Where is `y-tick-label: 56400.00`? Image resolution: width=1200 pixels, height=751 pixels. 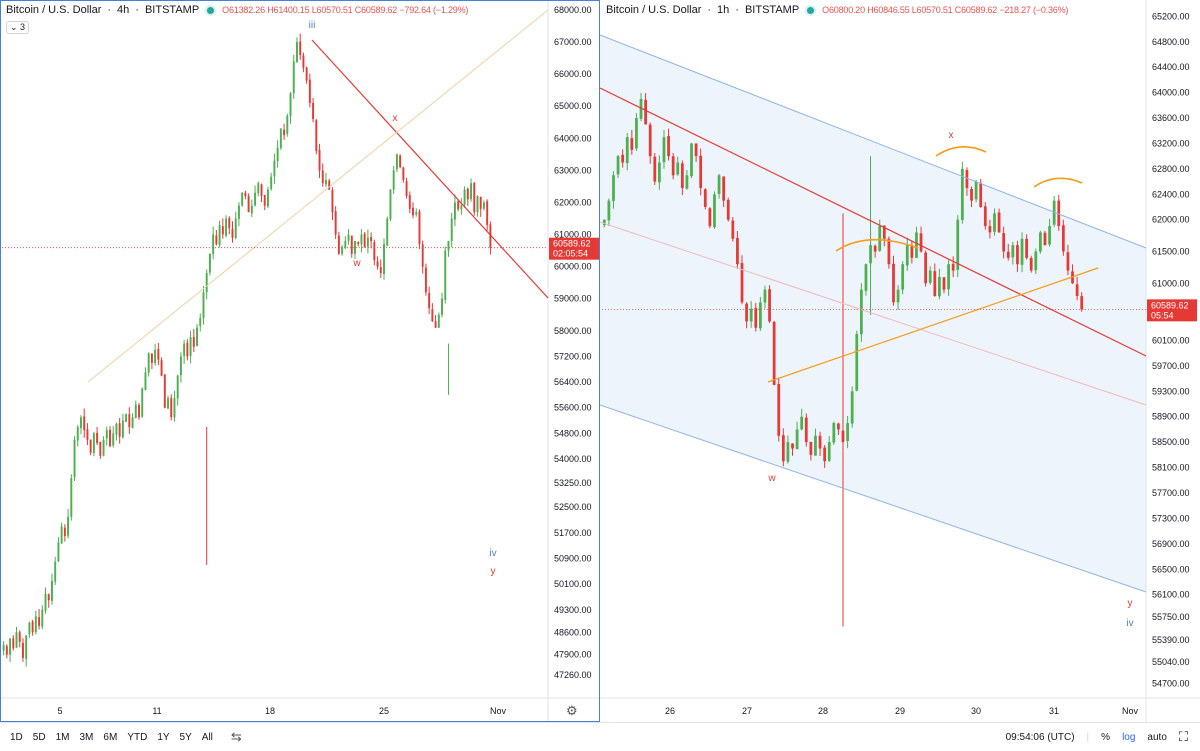
y-tick-label: 56400.00 is located at coordinates (573, 382).